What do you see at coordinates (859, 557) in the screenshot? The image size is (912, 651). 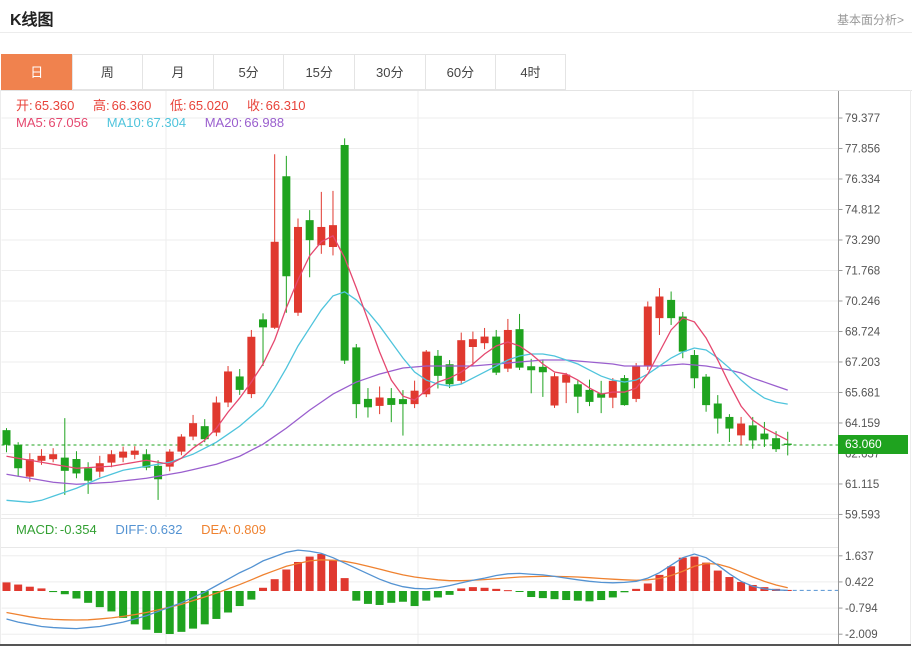 I see `macd-tick-label: 1.637` at bounding box center [859, 557].